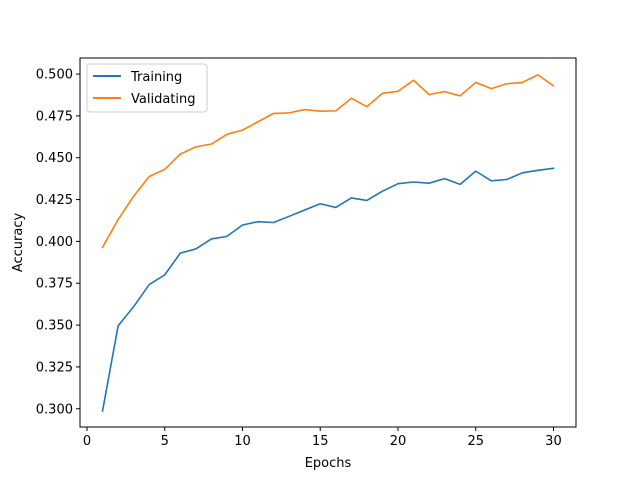 This screenshot has width=640, height=480. Describe the element at coordinates (18, 243) in the screenshot. I see `y-axis-label: Accuracy` at that location.